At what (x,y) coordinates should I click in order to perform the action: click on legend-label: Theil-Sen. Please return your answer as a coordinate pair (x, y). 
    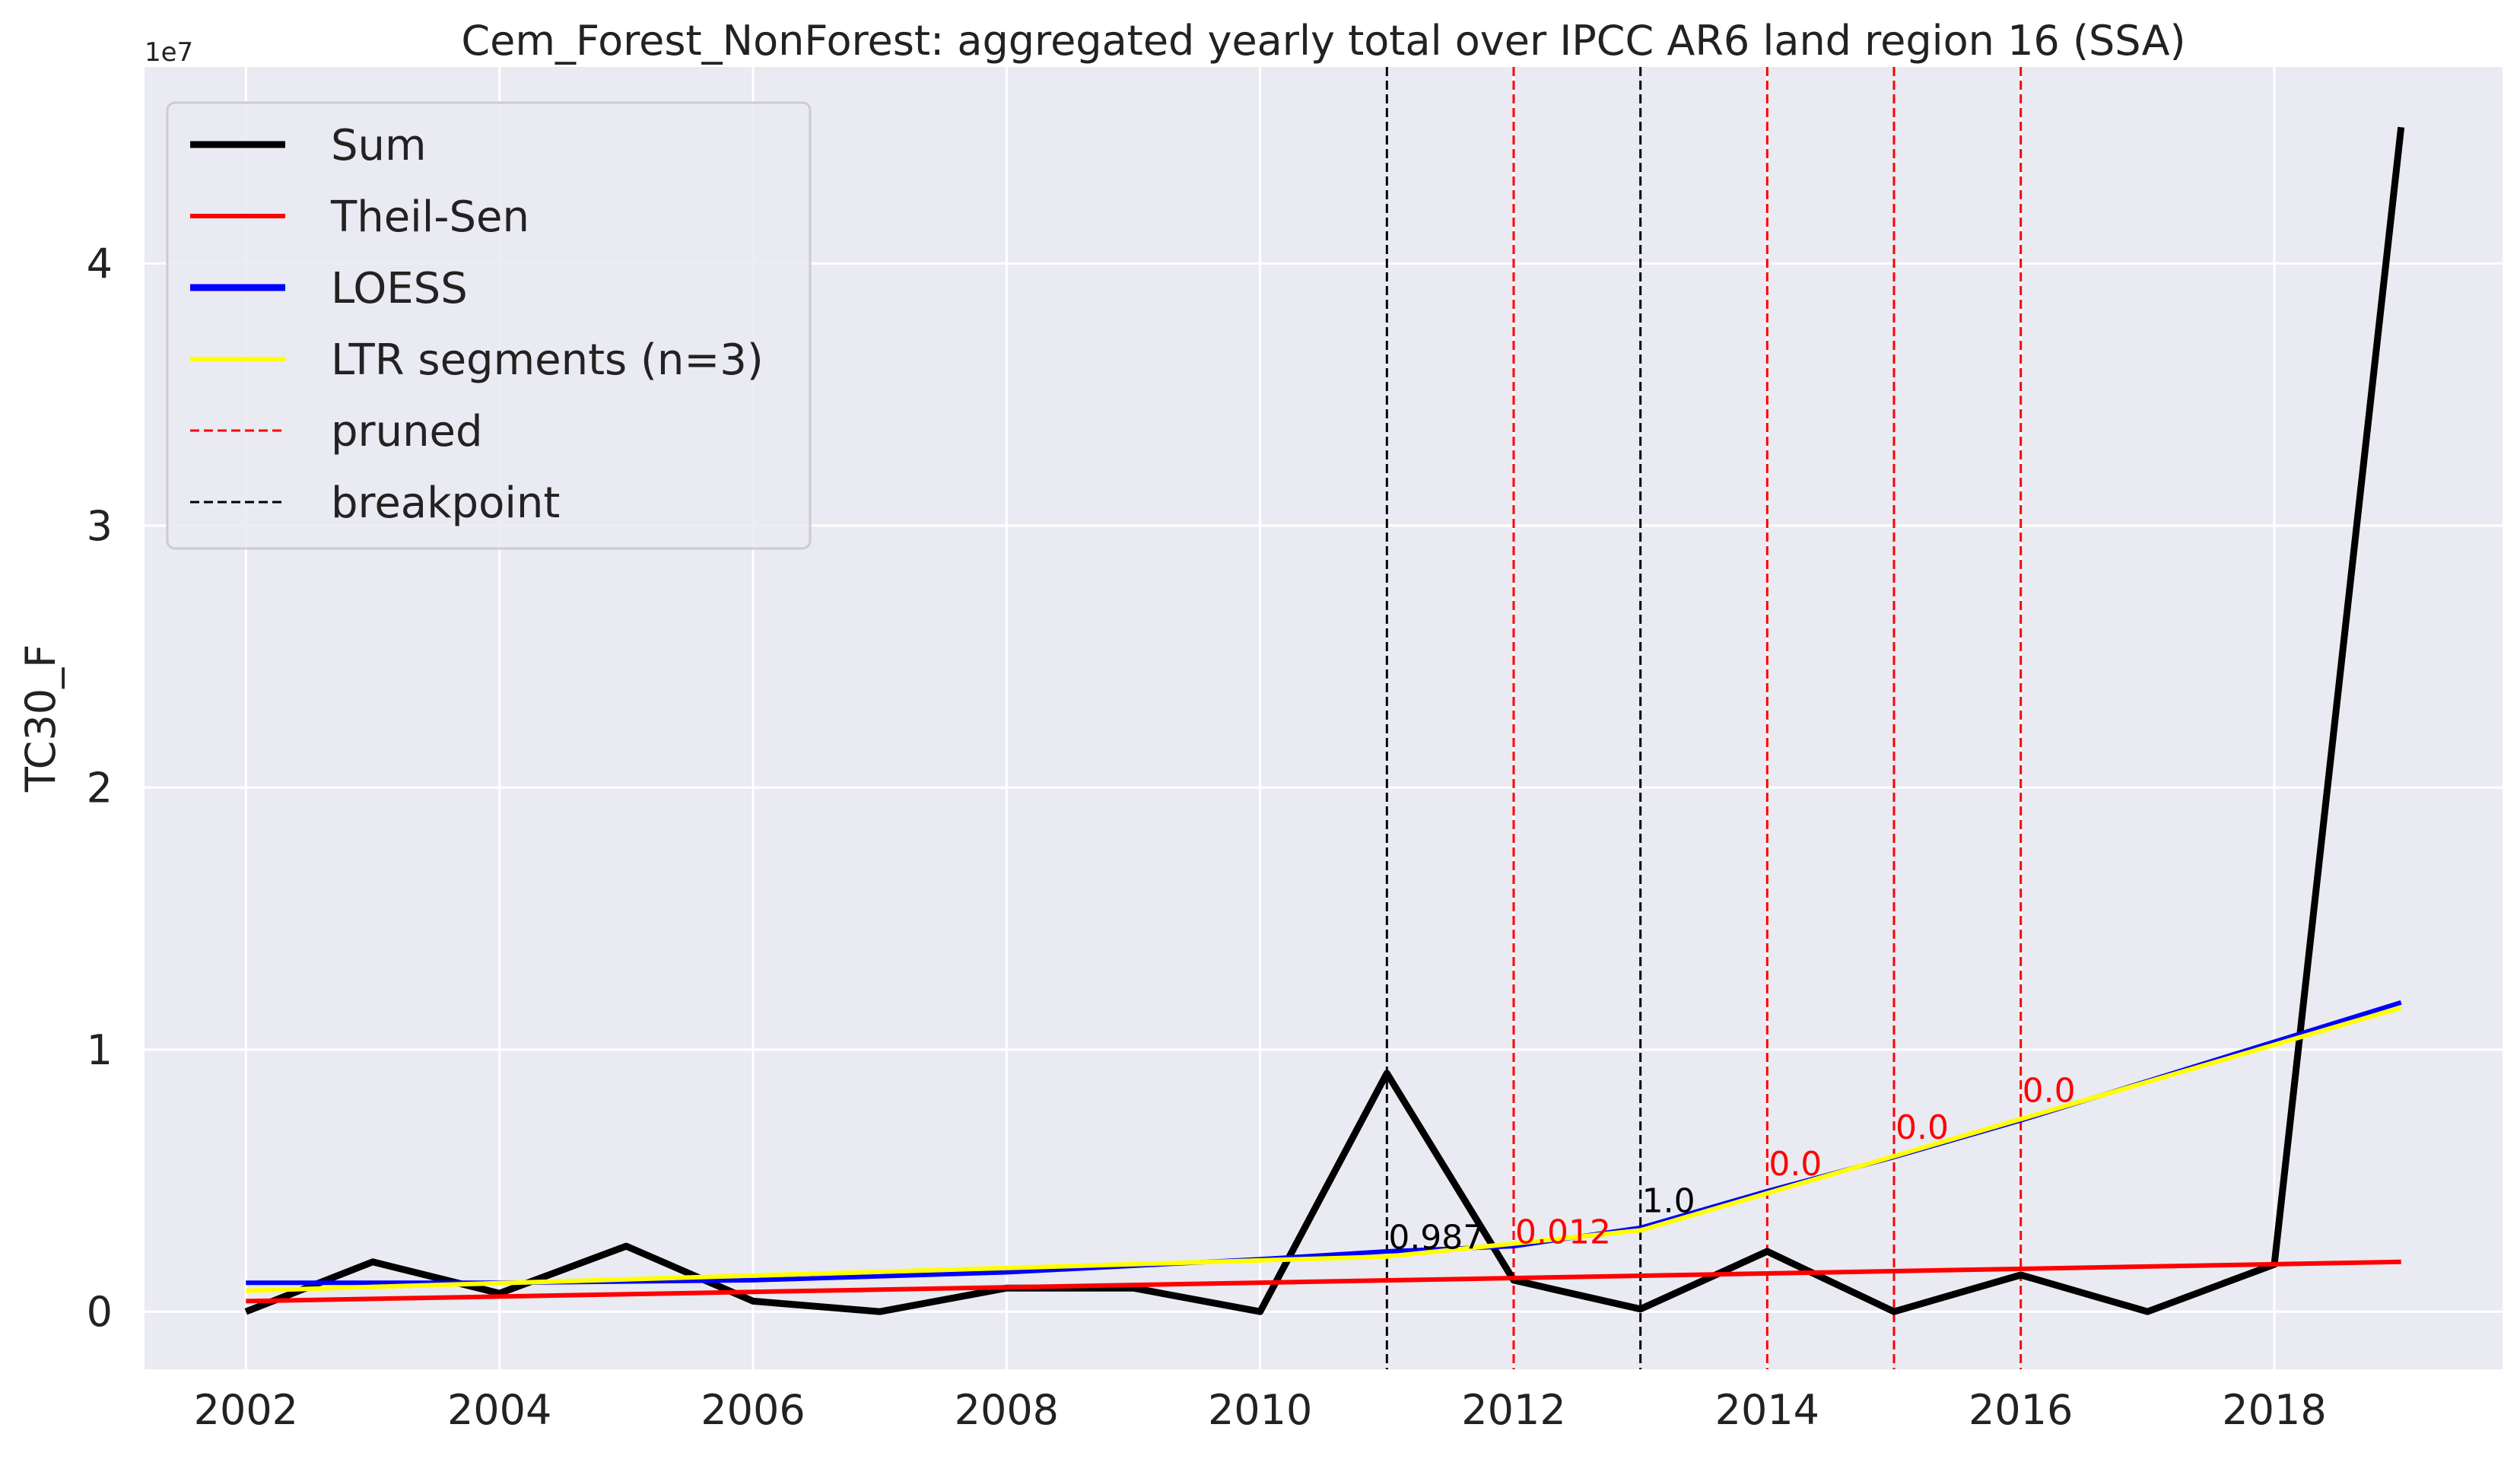
    Looking at the image, I should click on (429, 217).